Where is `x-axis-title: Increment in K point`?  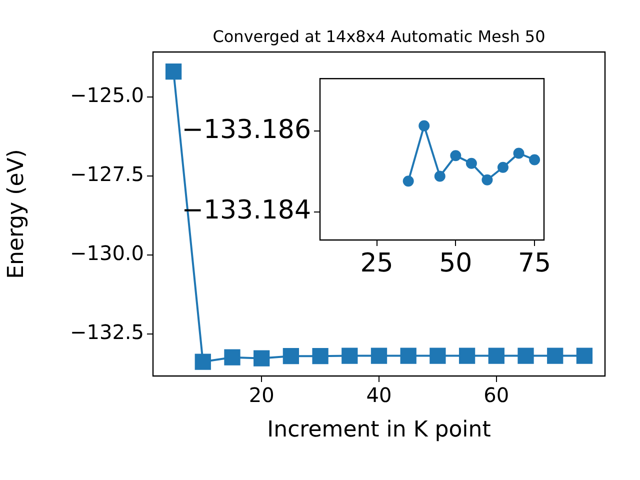 x-axis-title: Increment in K point is located at coordinates (379, 430).